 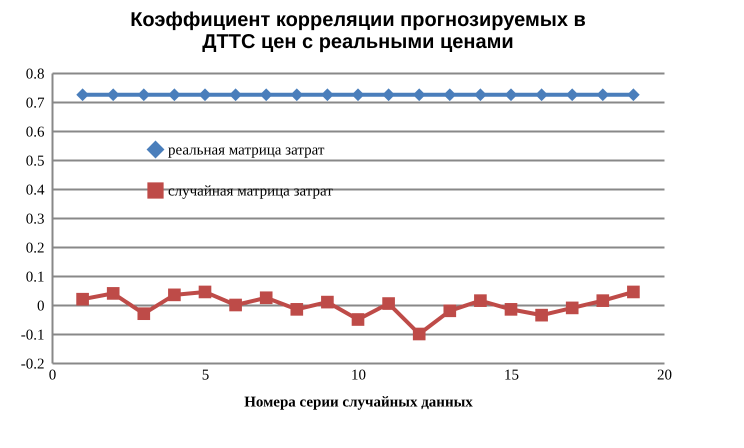 What do you see at coordinates (359, 402) in the screenshot?
I see `x-axis-title: Номера серии случайных данных` at bounding box center [359, 402].